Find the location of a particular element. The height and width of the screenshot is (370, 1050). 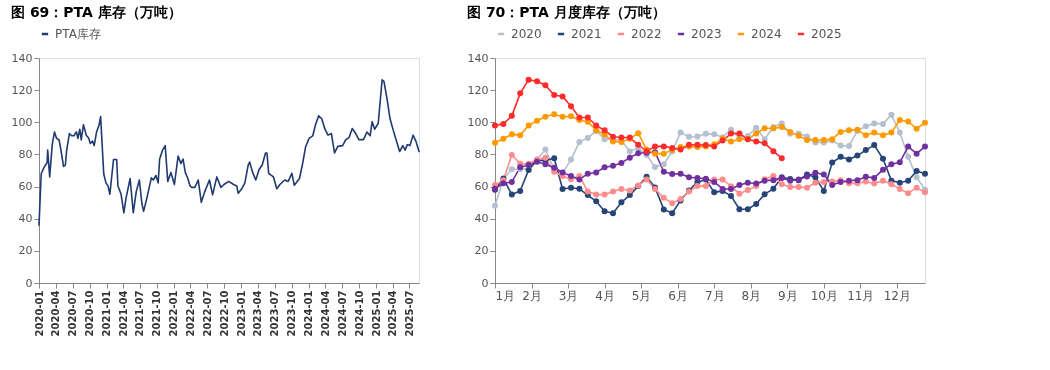

x-tick-label: 2022-01 is located at coordinates (174, 313).